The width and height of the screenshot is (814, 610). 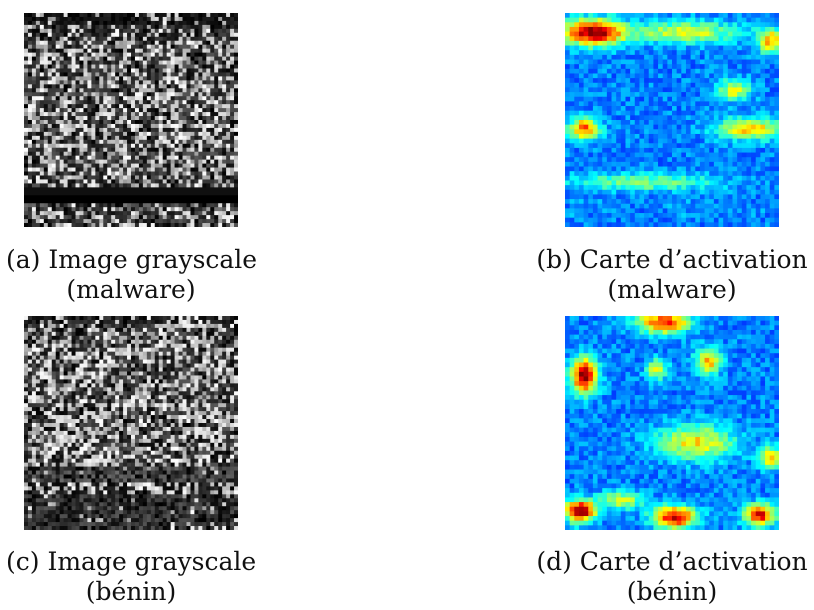 I want to click on activation-map-benign-svg, so click(x=672, y=423).